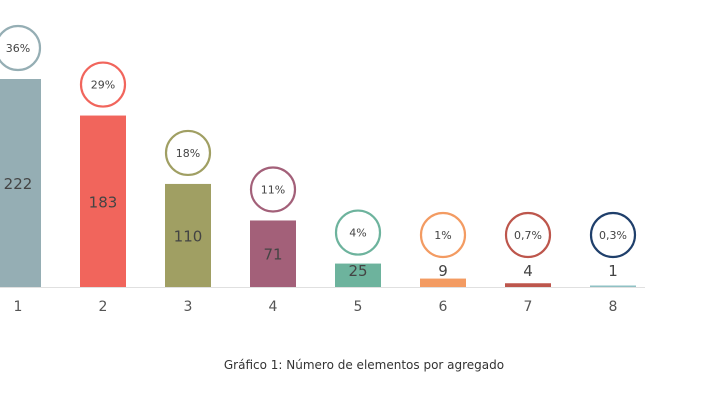 The height and width of the screenshot is (400, 728). I want to click on percent-label: 0,7%, so click(528, 235).